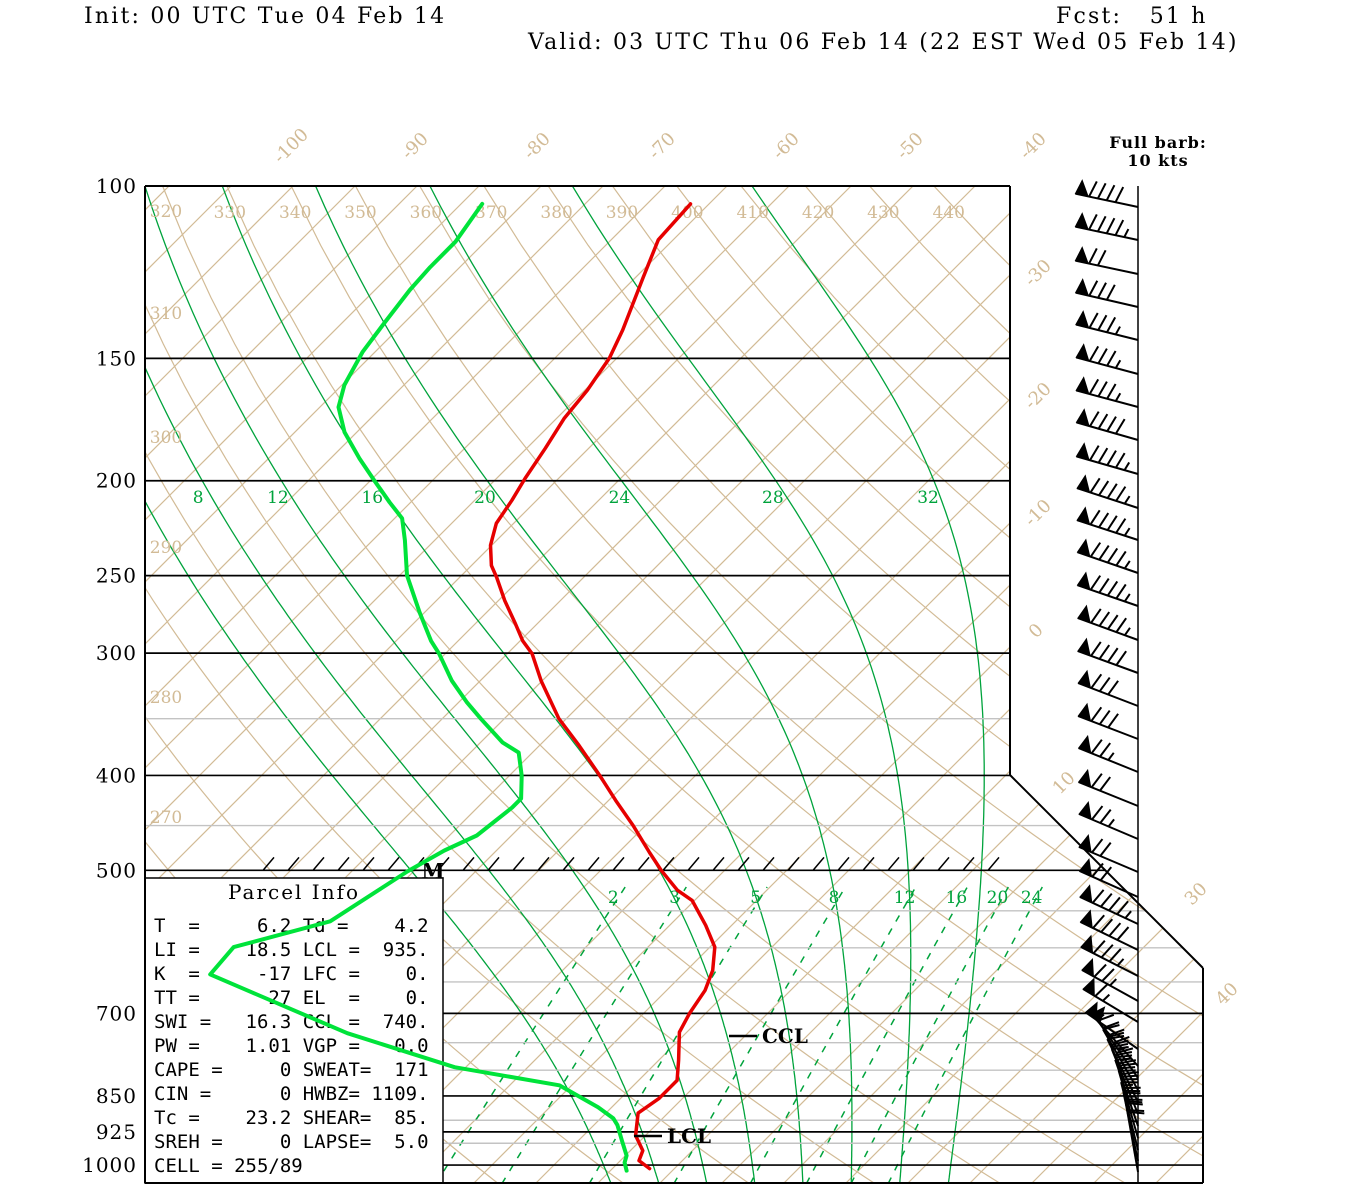 The width and height of the screenshot is (1350, 1200). Describe the element at coordinates (166, 548) in the screenshot. I see `dry-adiabat-label: 290` at that location.